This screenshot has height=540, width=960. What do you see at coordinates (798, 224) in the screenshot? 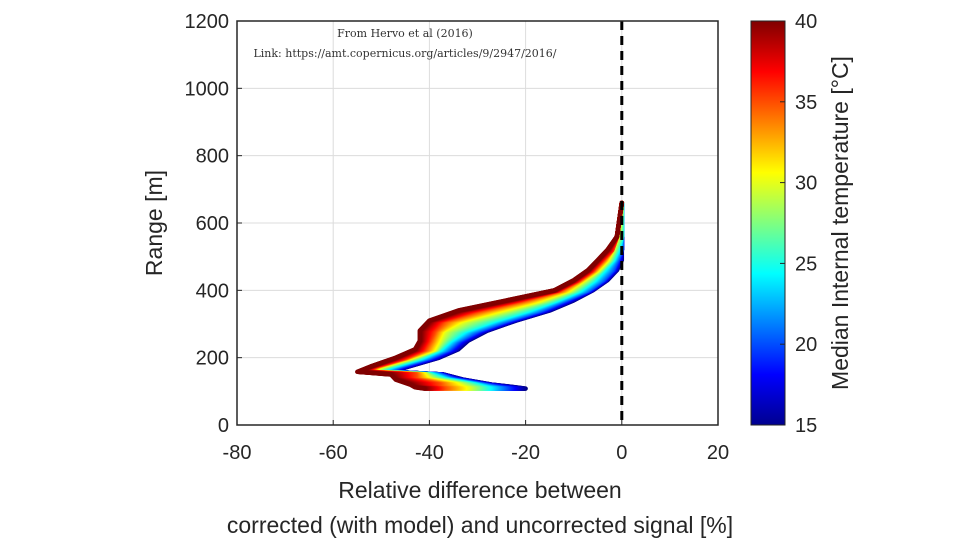
I see `colorbar-ticks: 15 20 25 30 35 40` at bounding box center [798, 224].